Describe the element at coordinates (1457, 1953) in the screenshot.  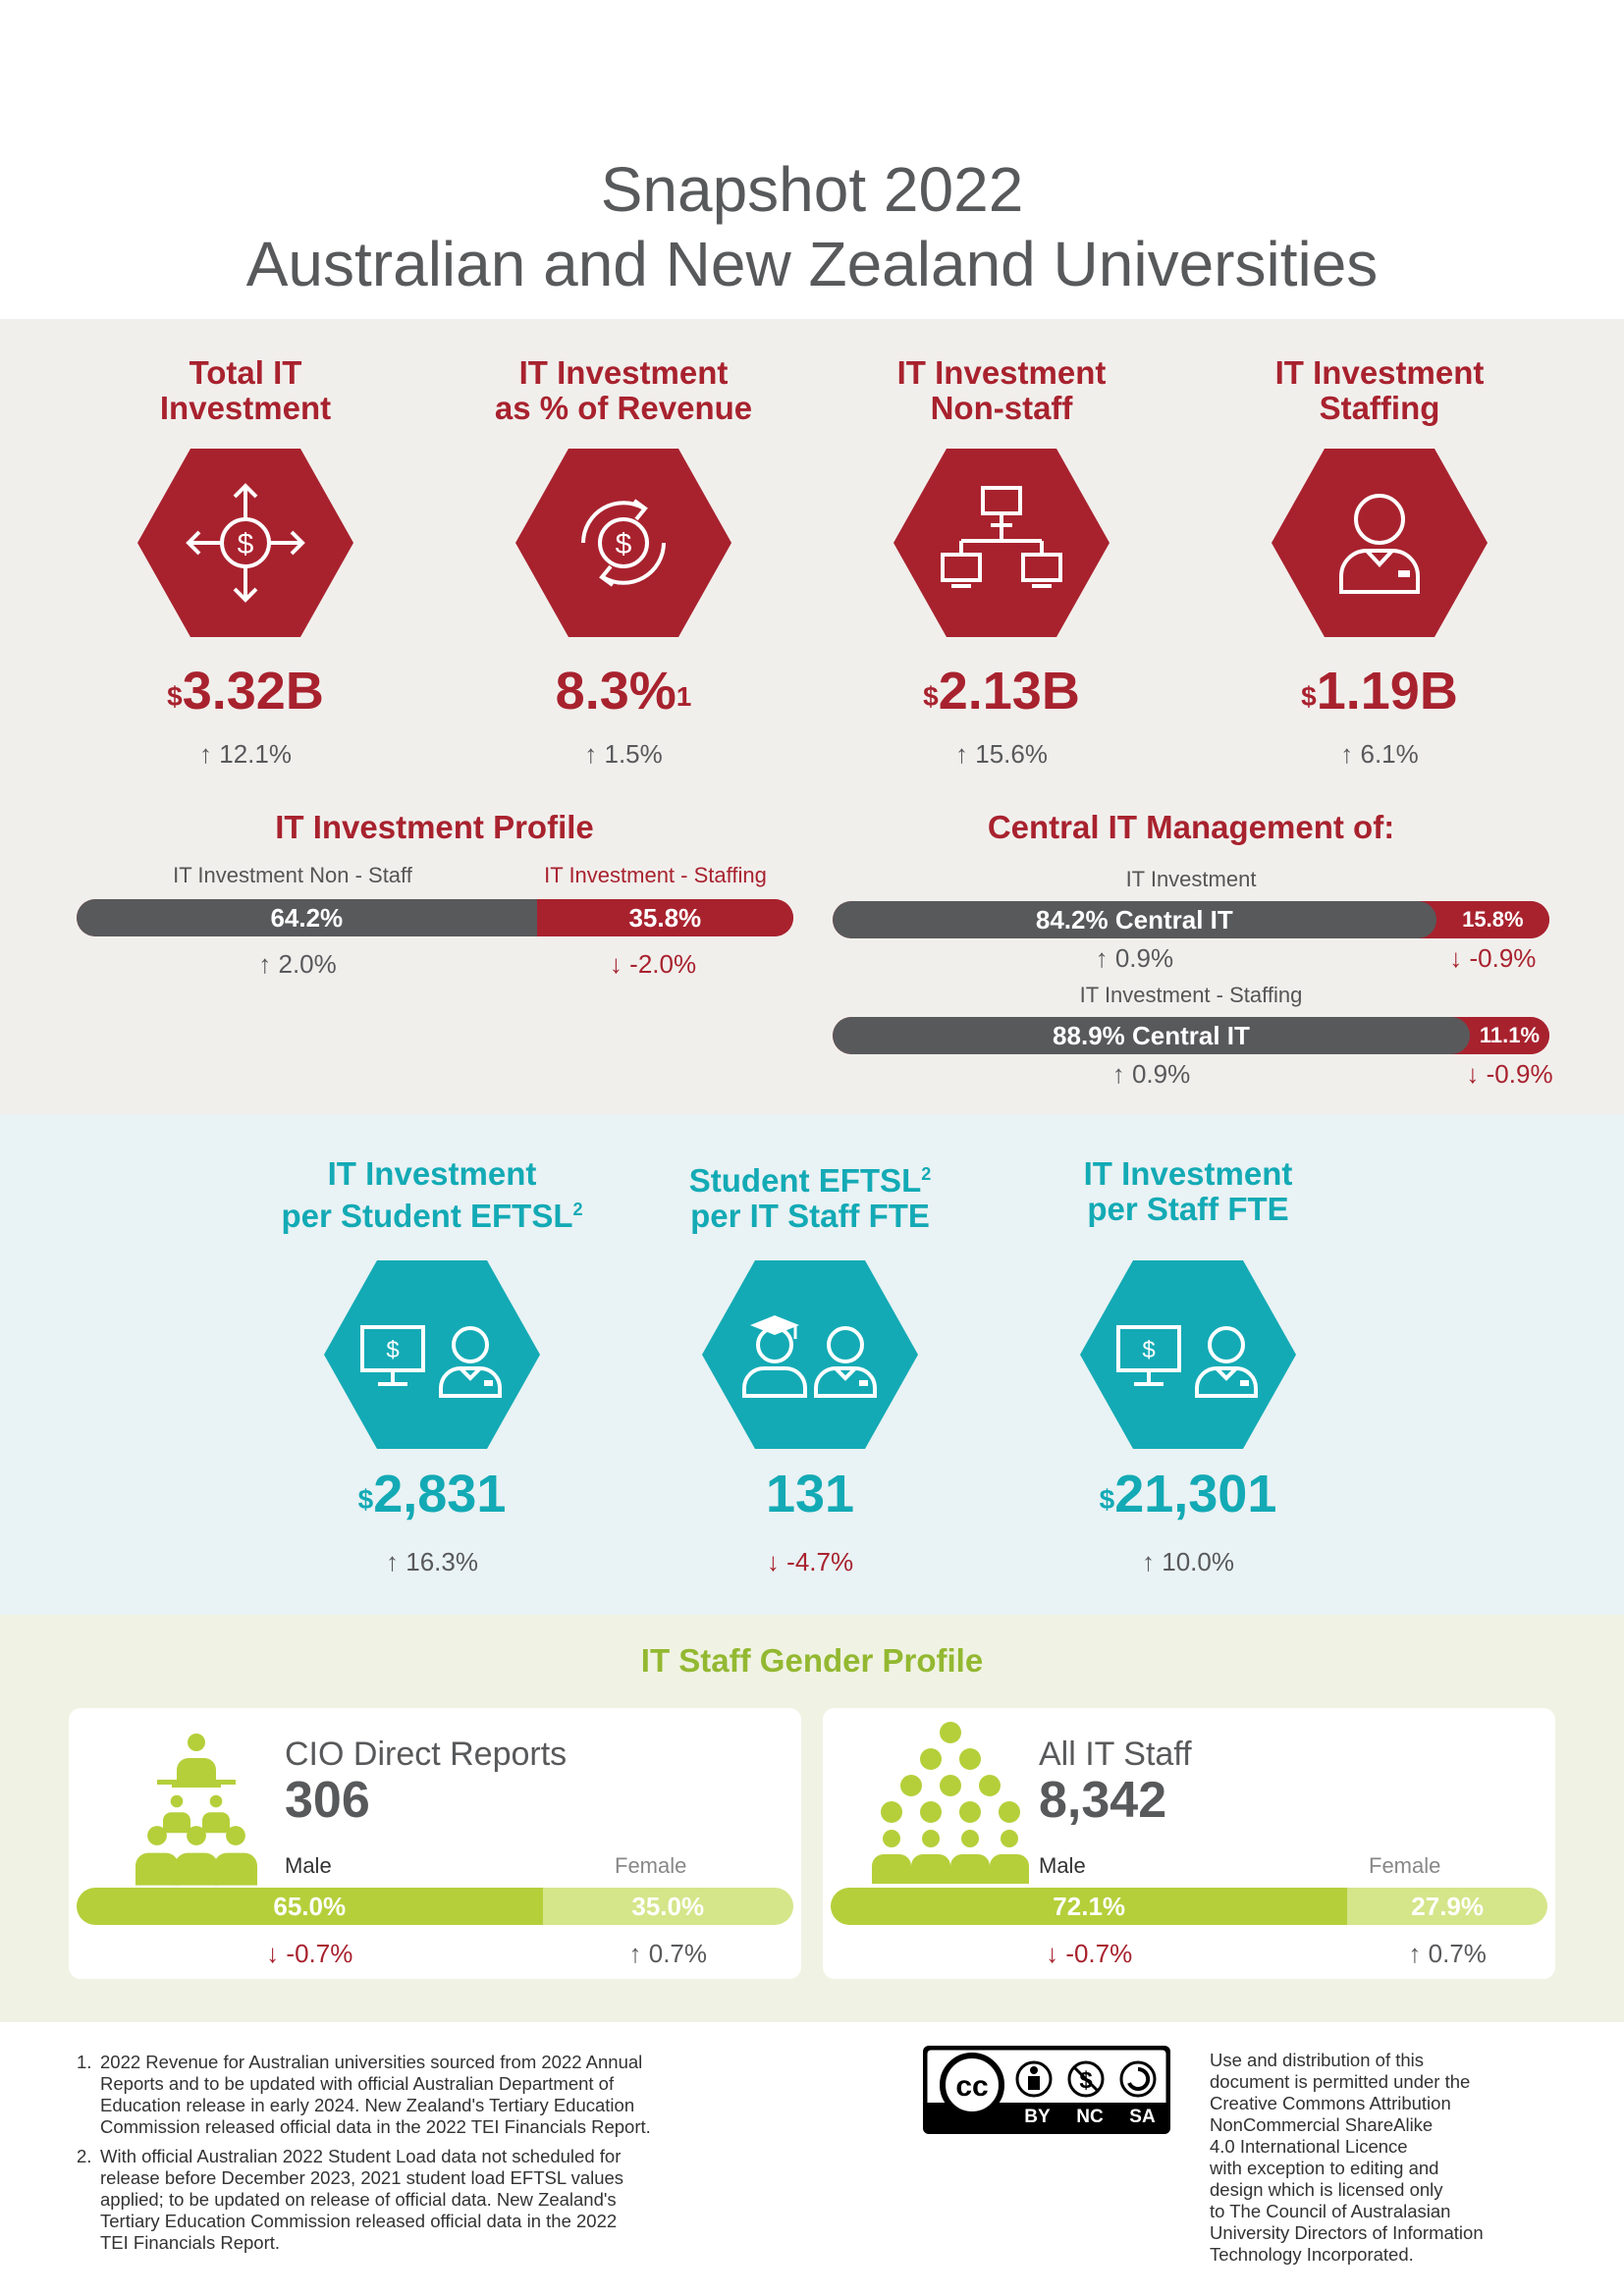
I see `female-change-value: 0.7%` at that location.